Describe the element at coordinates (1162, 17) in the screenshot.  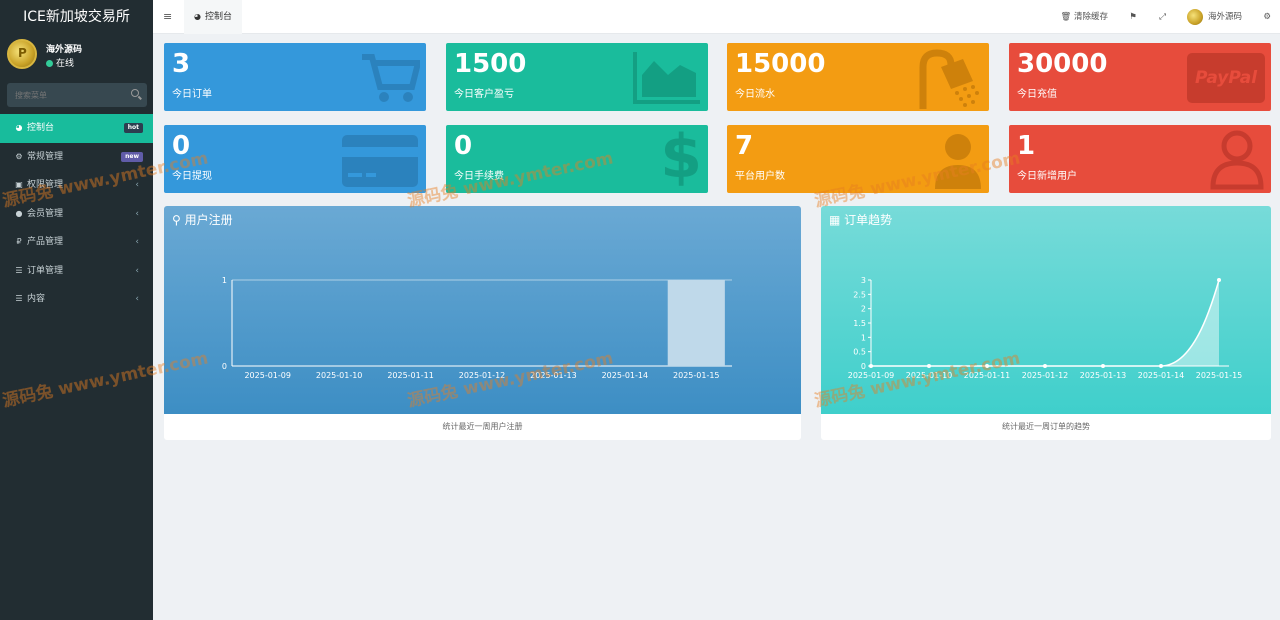
I see `fullscreen-icon: ⤢` at that location.